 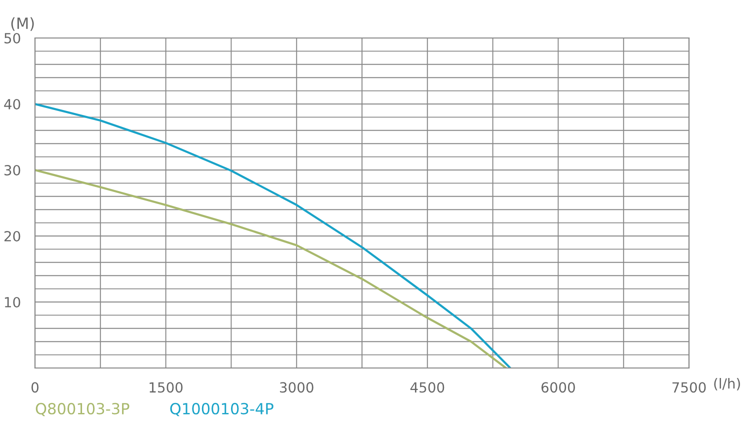 What do you see at coordinates (558, 387) in the screenshot?
I see `x-tick-label: 6000` at bounding box center [558, 387].